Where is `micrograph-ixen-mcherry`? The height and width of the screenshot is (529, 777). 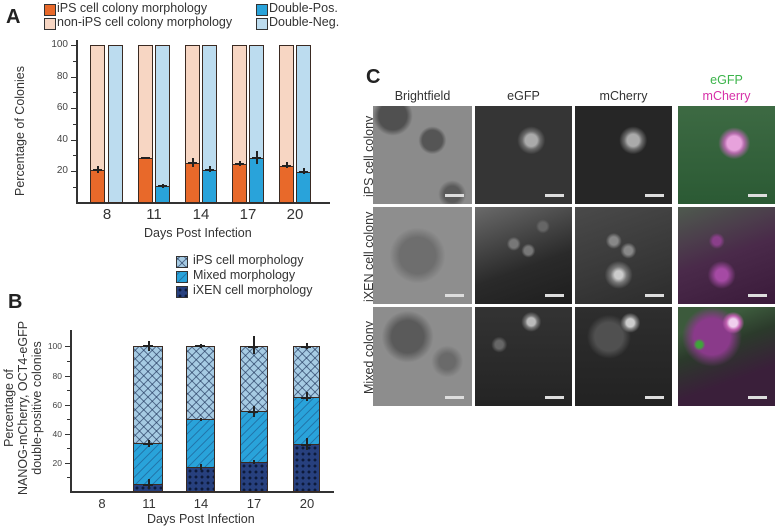
micrograph-ixen-mcherry is located at coordinates (623, 255).